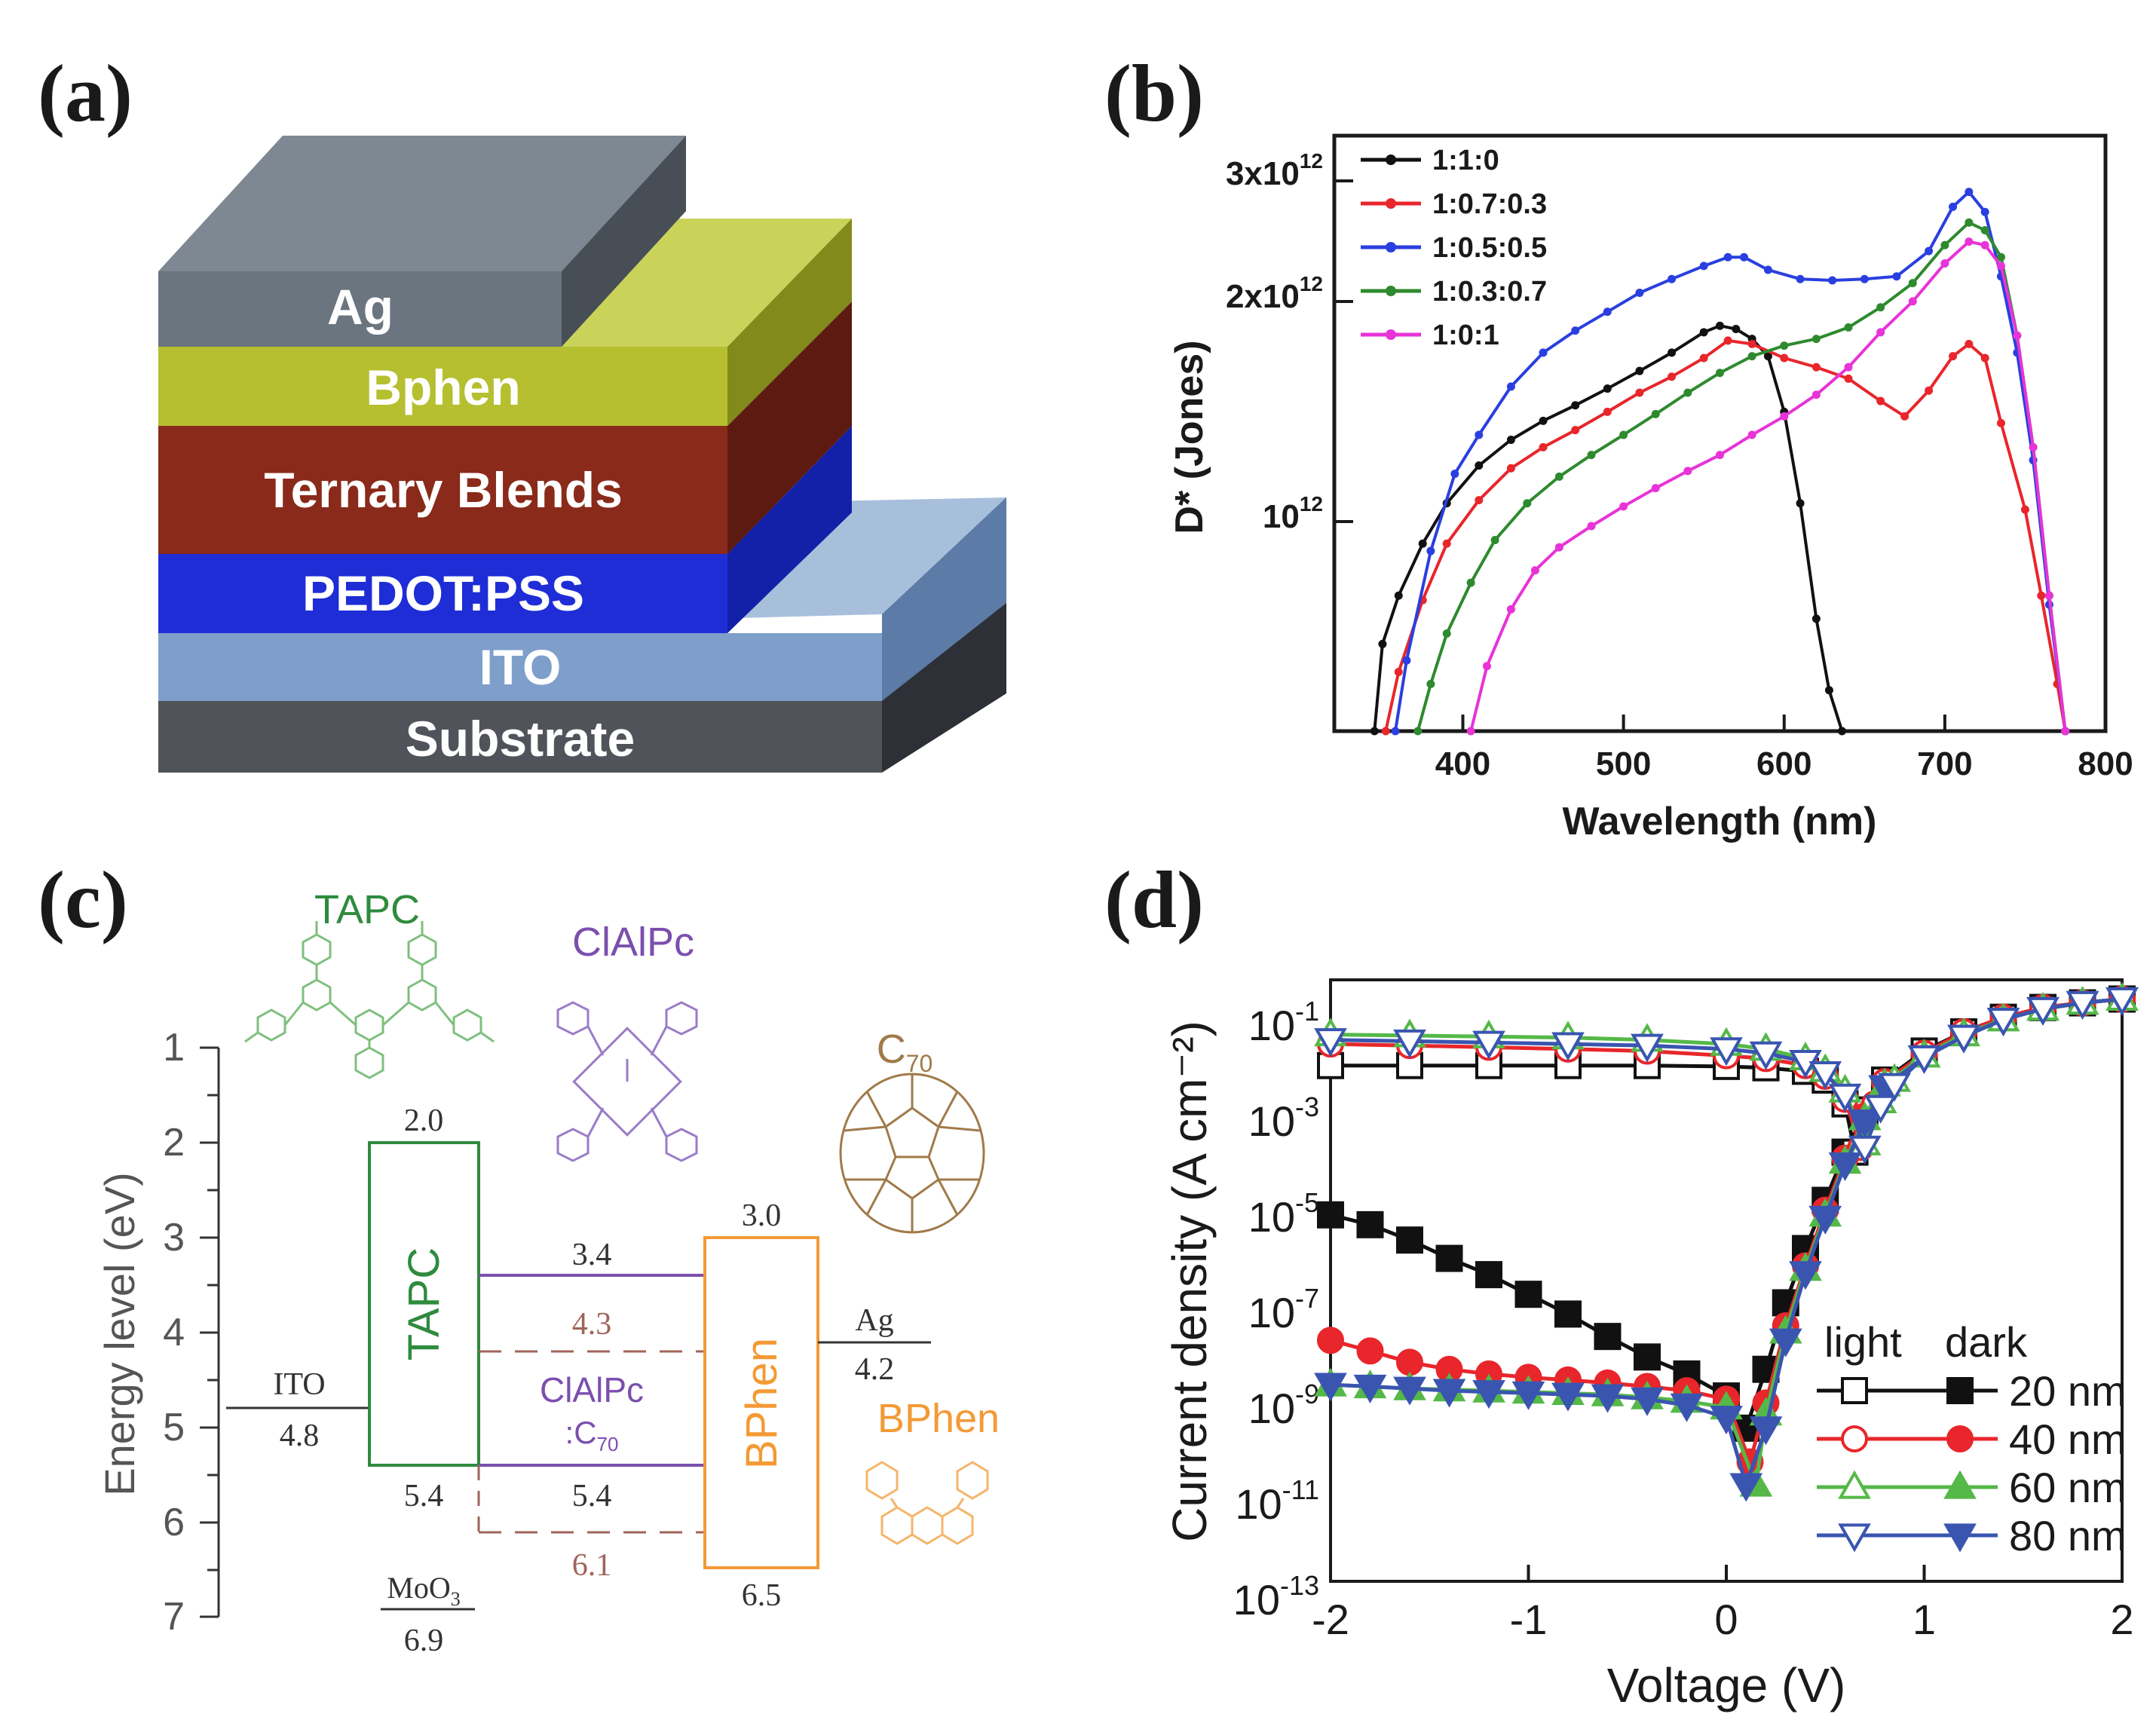  Describe the element at coordinates (912, 1153) in the screenshot. I see `c70-molecule-drawing` at that location.